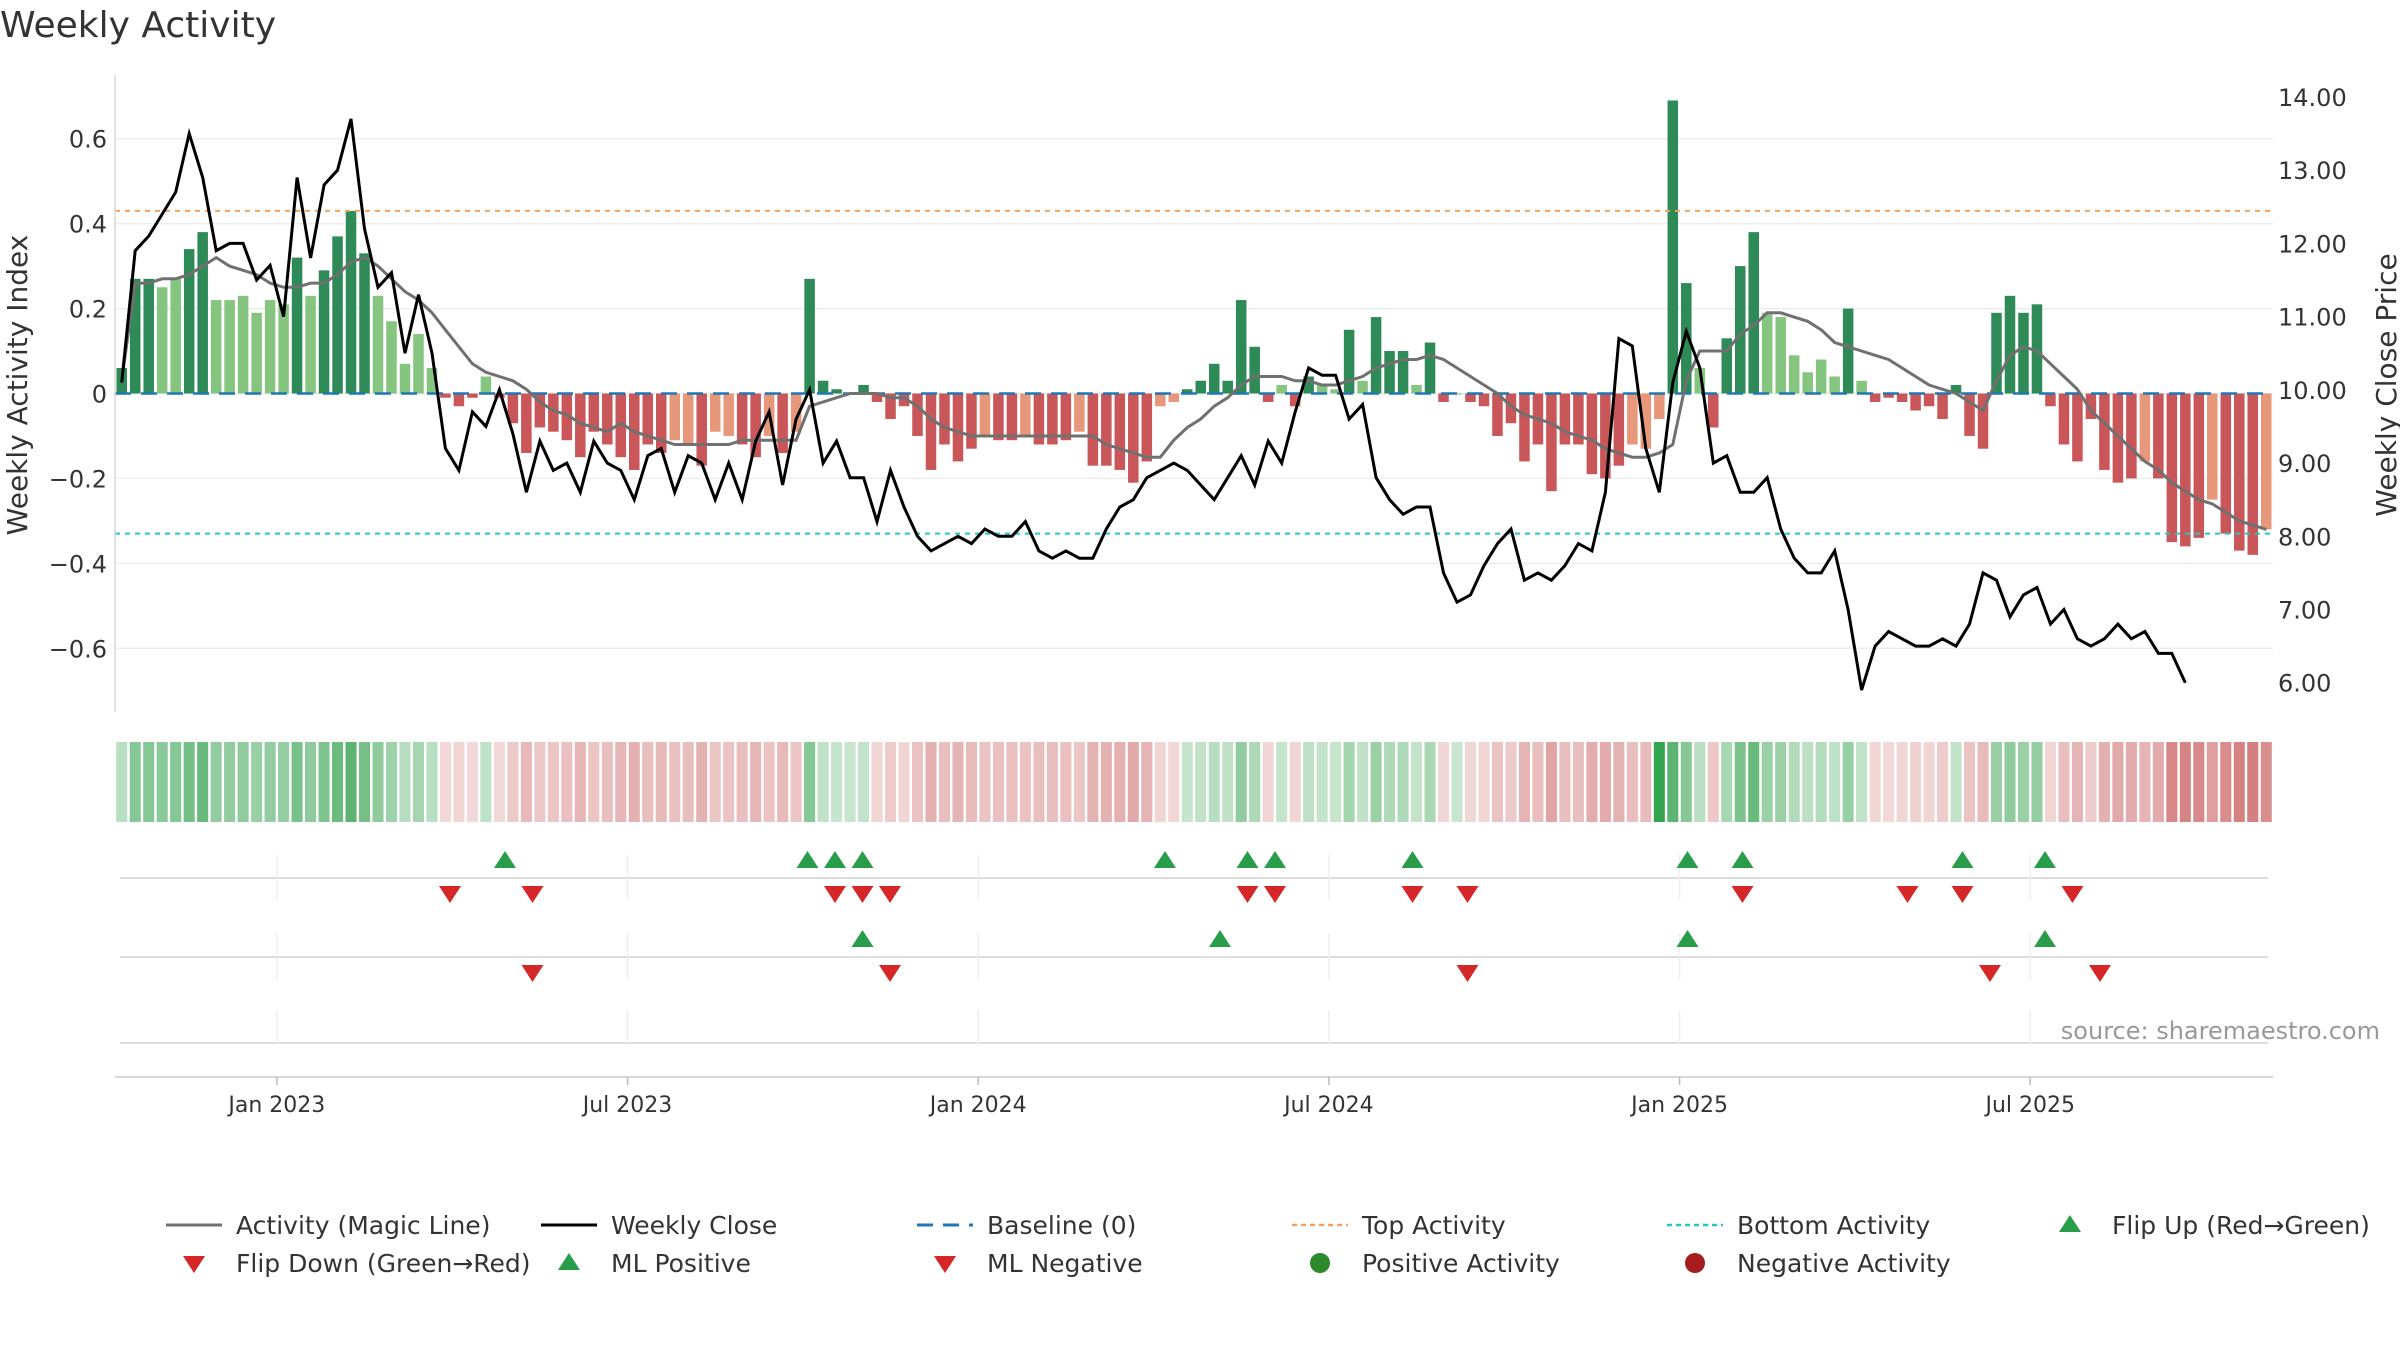  Describe the element at coordinates (383, 1263) in the screenshot. I see `legend-flip-down-label: Flip Down (Green→Red)` at that location.